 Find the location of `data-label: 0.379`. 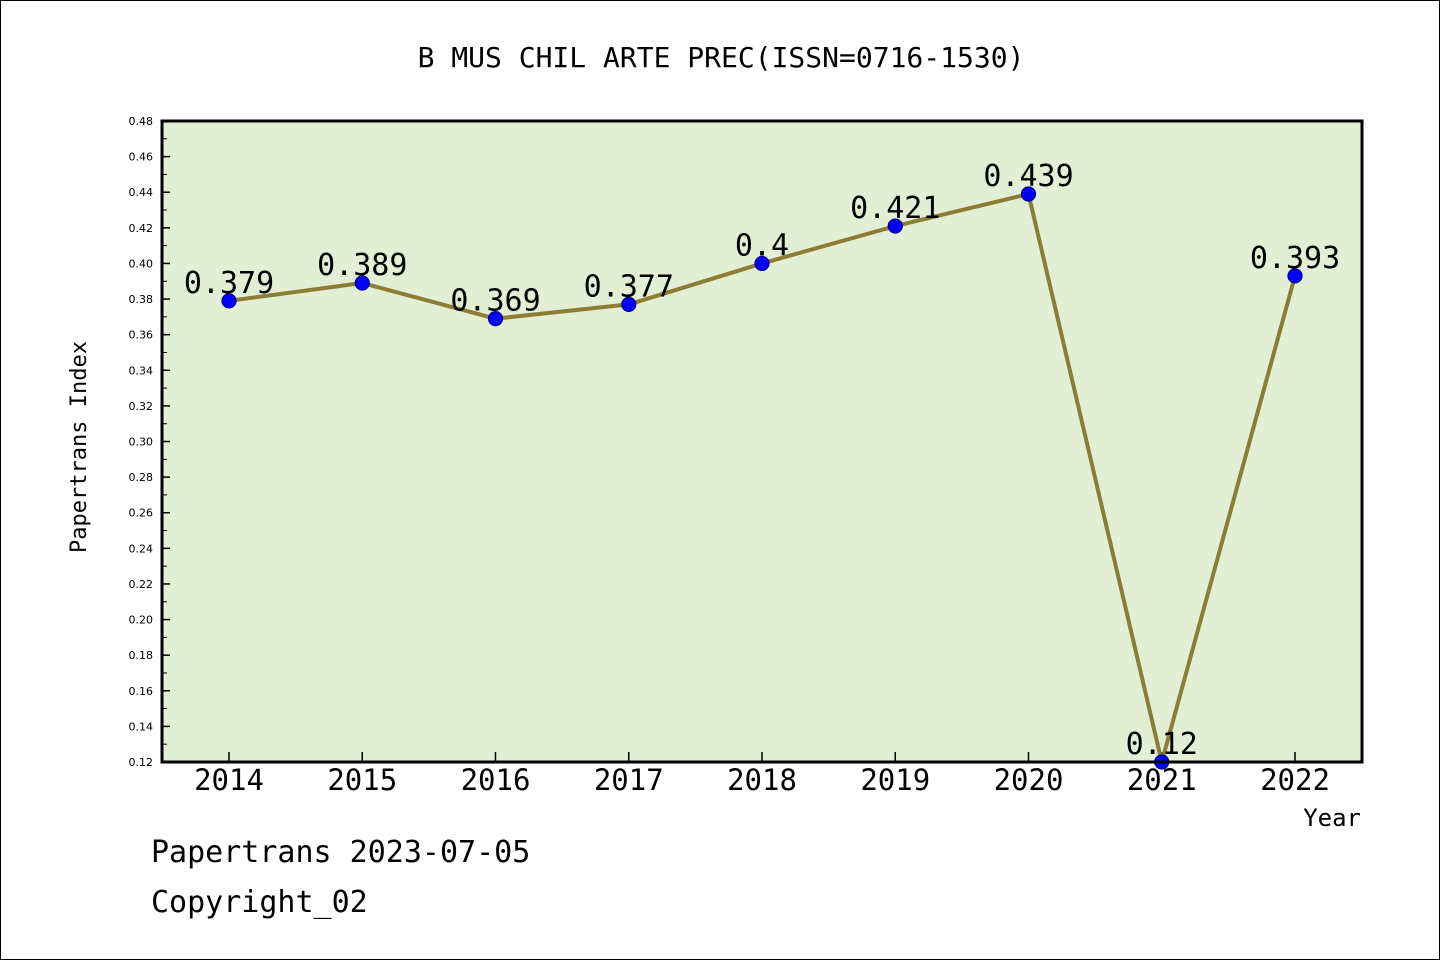

data-label: 0.379 is located at coordinates (229, 283).